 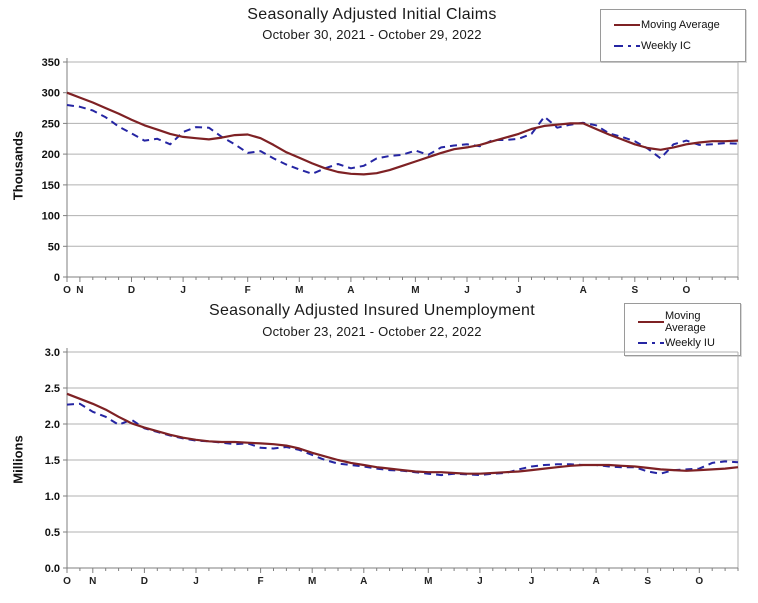 What do you see at coordinates (52, 389) in the screenshot?
I see `y-tick-label: 2.5` at bounding box center [52, 389].